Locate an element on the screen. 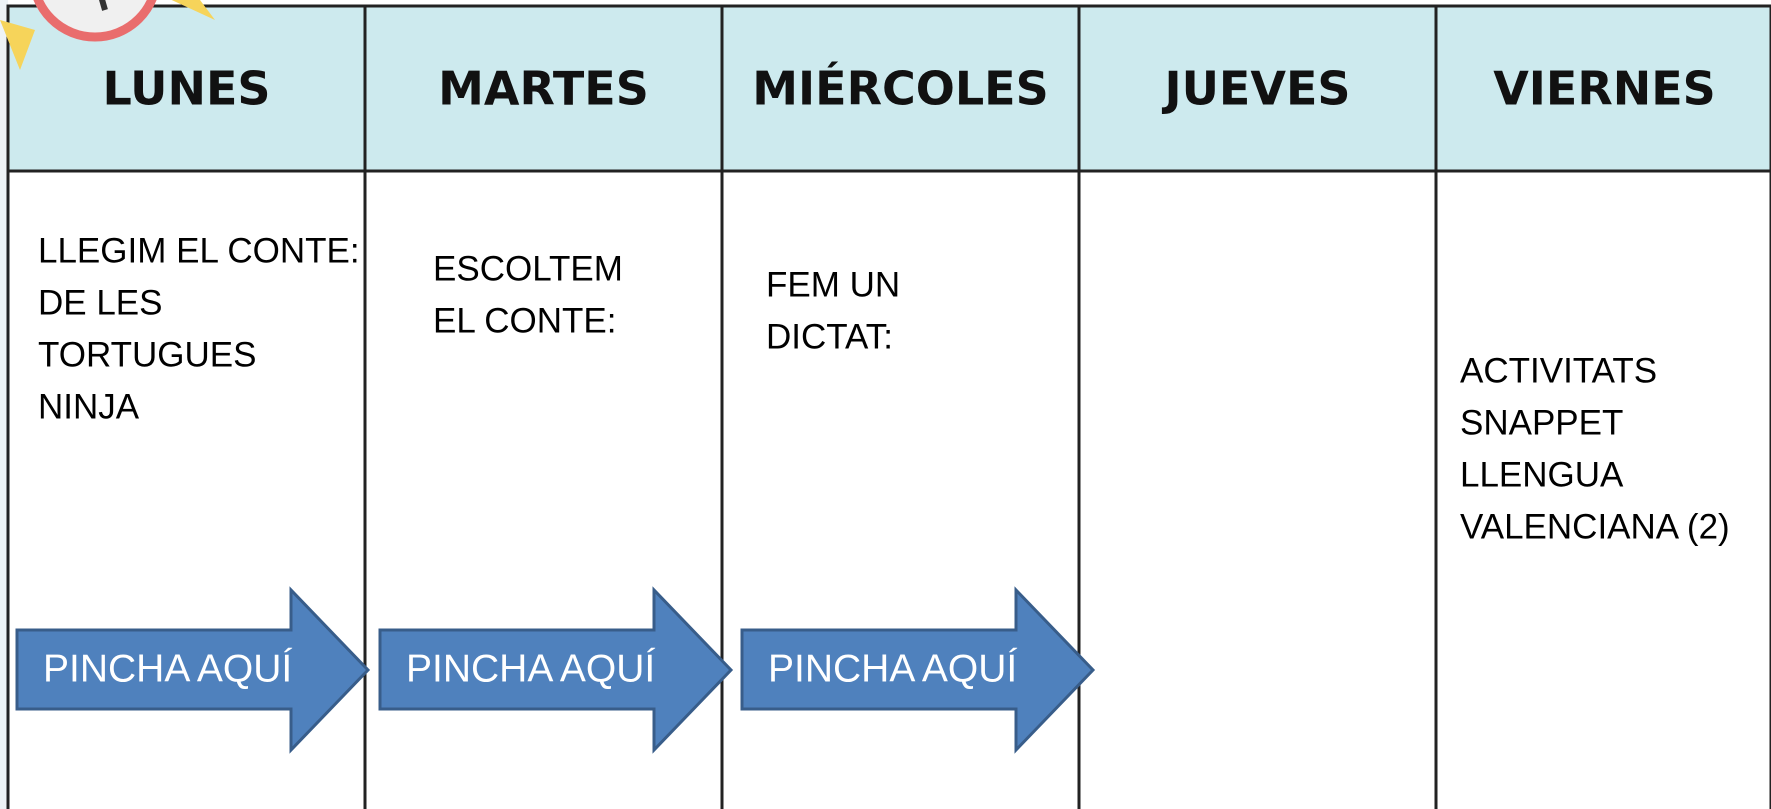  day-header: VIERNES is located at coordinates (1604, 89).